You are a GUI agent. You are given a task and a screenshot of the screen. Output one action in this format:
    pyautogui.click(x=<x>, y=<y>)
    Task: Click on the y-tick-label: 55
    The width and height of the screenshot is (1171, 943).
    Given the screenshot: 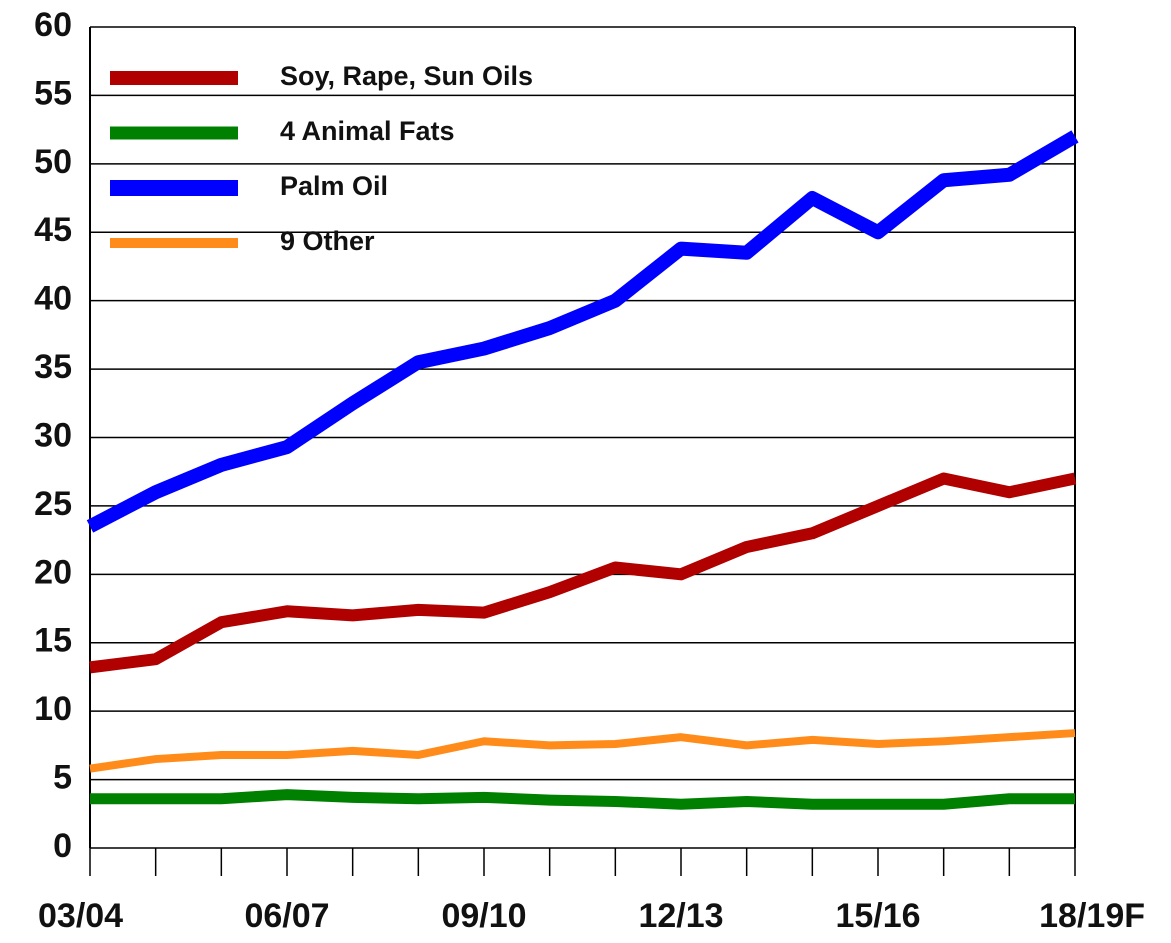 What is the action you would take?
    pyautogui.click(x=53, y=93)
    